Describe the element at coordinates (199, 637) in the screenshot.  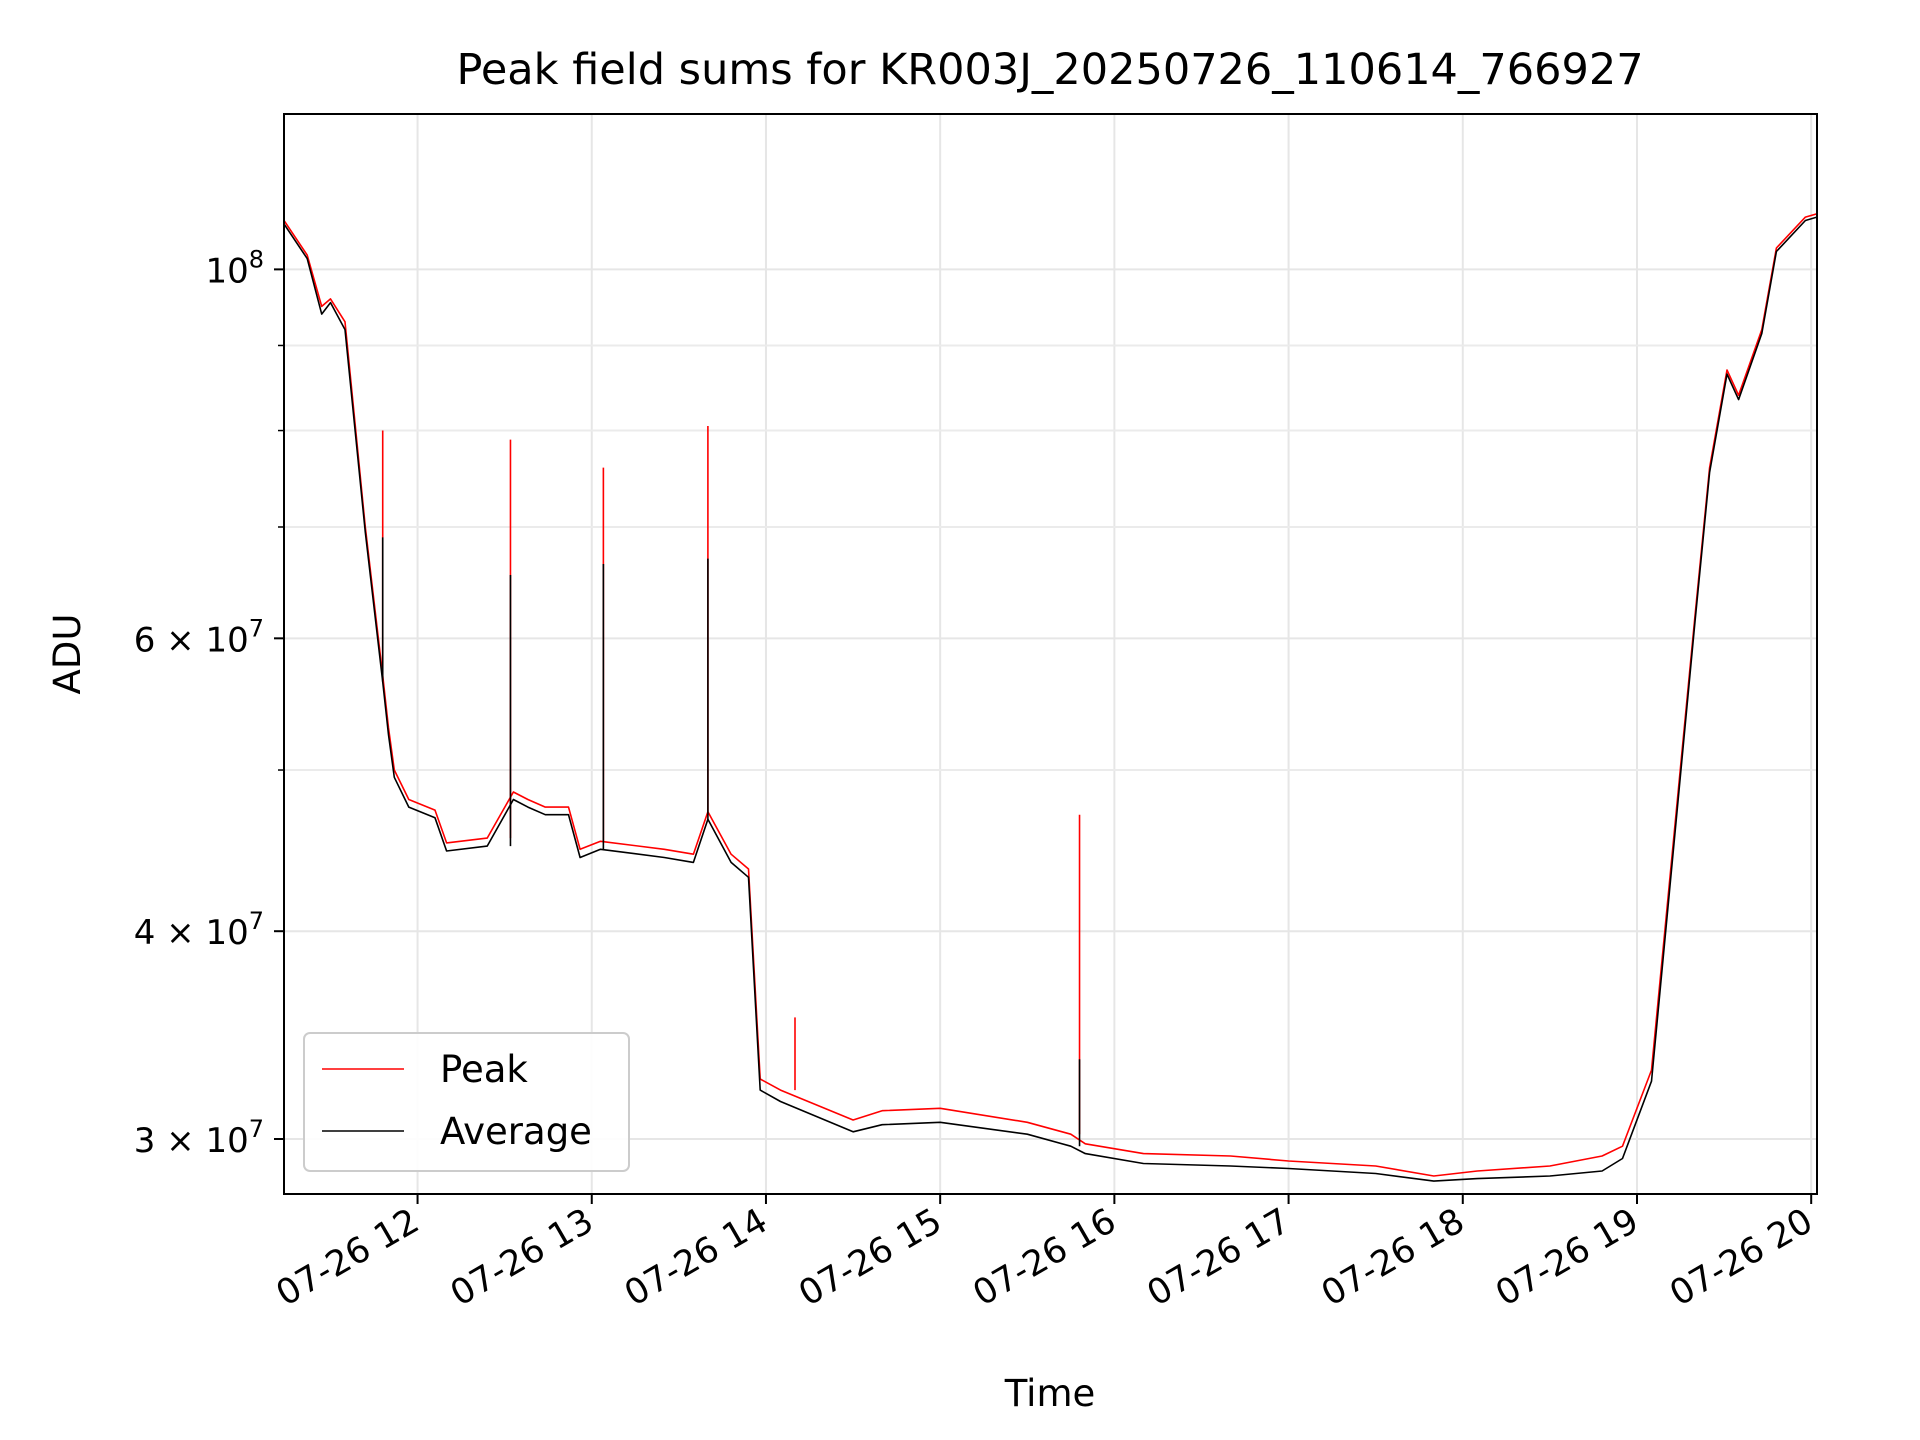
I see `y-tick-label: 6 × 107` at that location.